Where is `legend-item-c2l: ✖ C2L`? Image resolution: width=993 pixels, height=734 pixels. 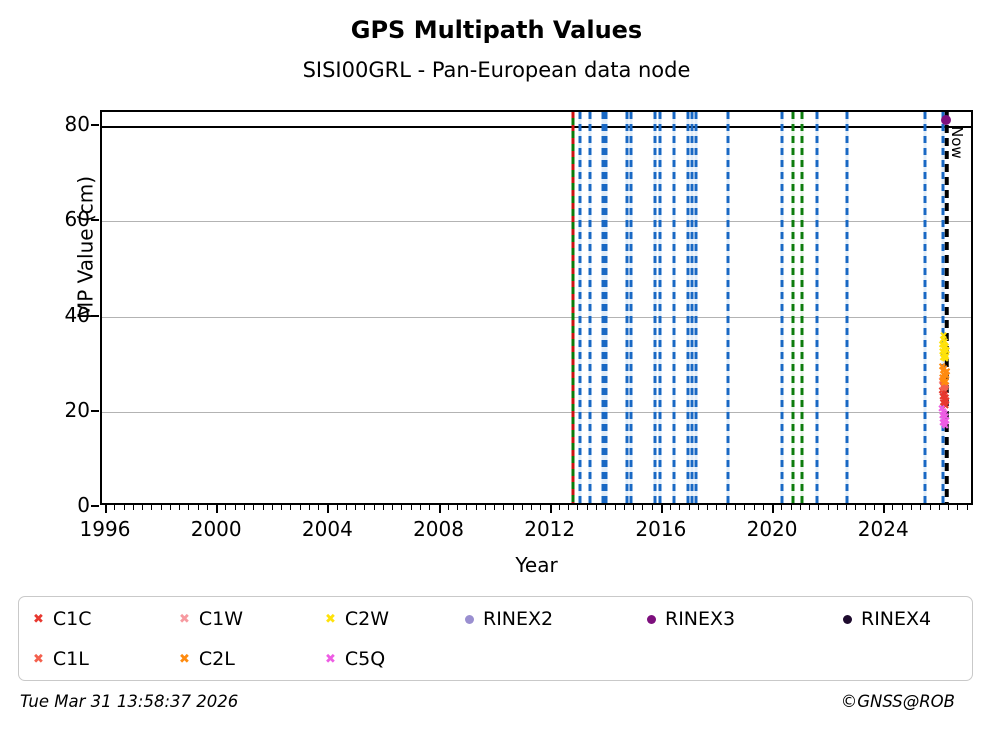
legend-item-c2l: ✖ C2L is located at coordinates (252, 659).